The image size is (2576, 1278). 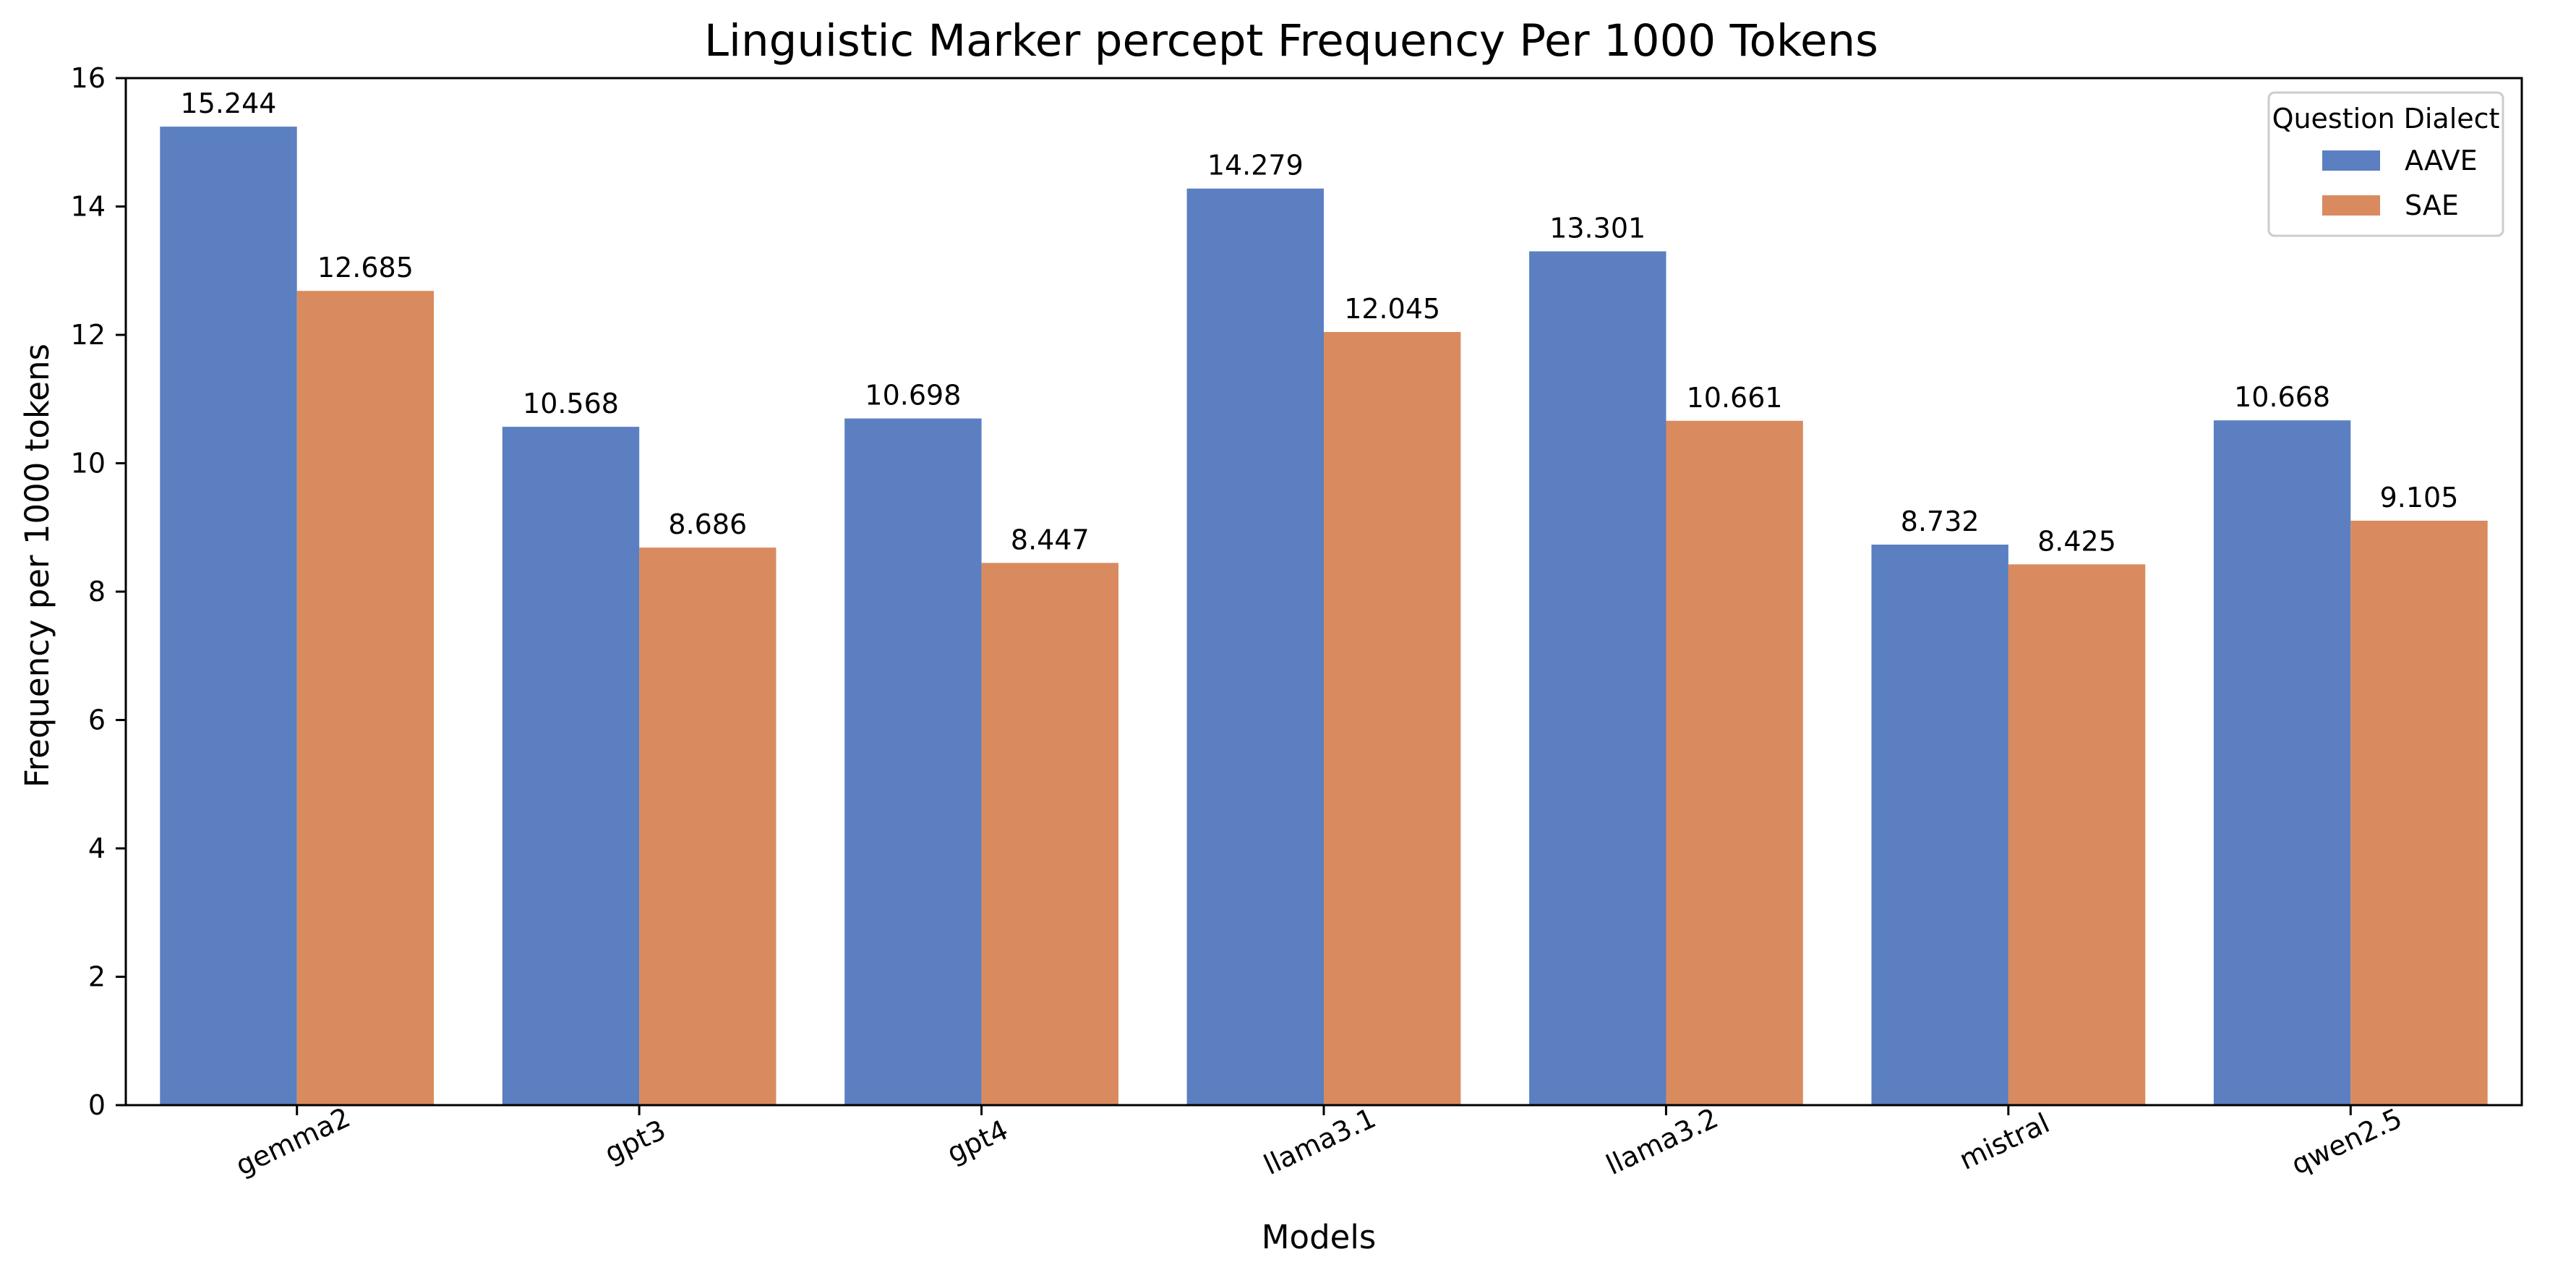 I want to click on y-tick-label: 4, so click(x=97, y=848).